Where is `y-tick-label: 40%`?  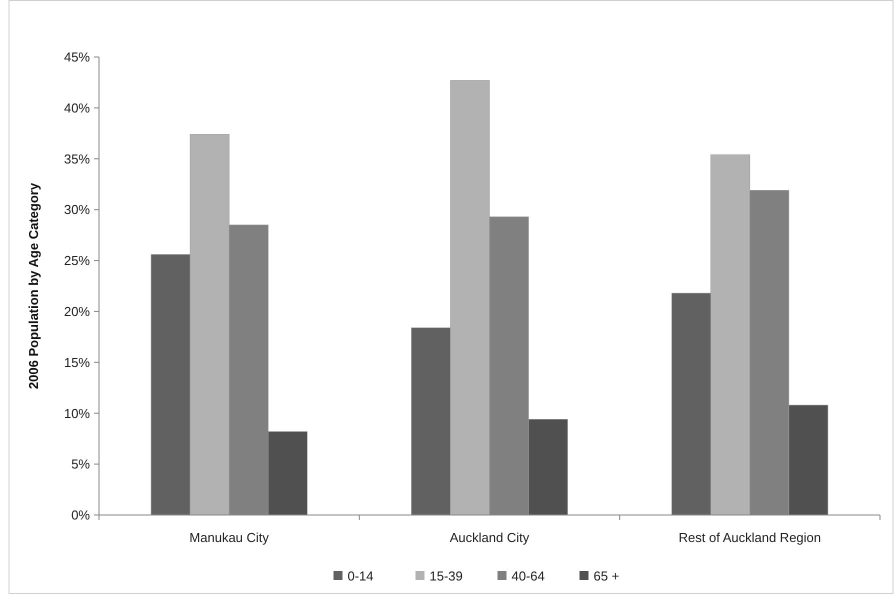
y-tick-label: 40% is located at coordinates (77, 108).